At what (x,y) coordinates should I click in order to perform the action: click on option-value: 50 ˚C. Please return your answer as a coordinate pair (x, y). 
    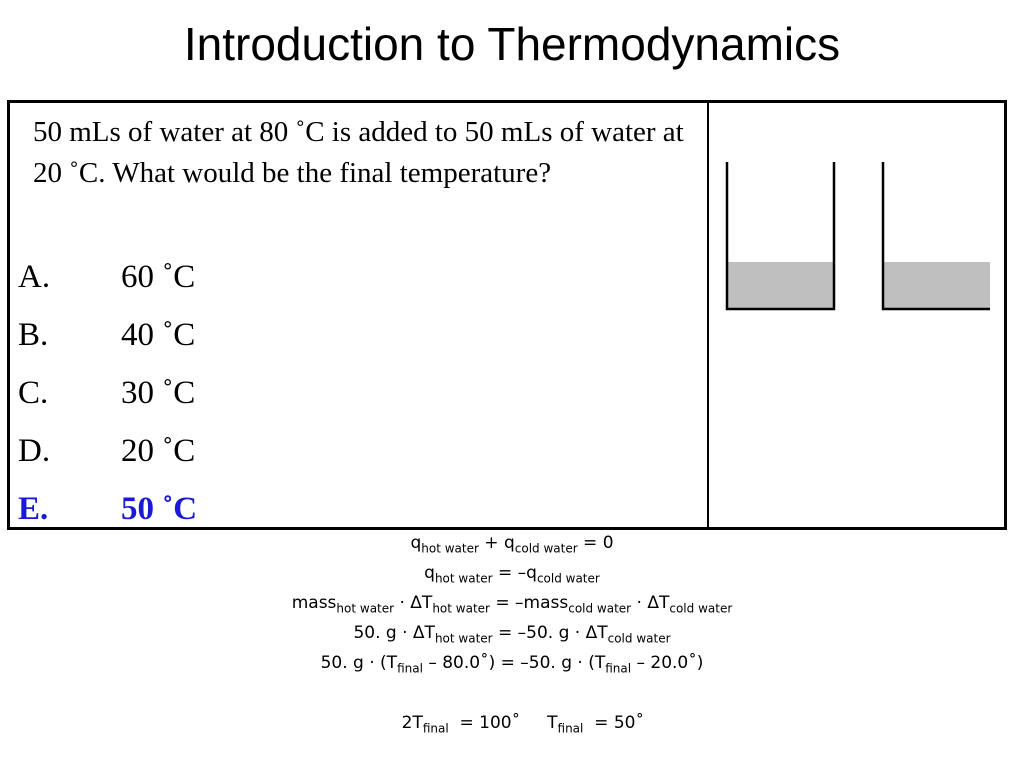
    Looking at the image, I should click on (159, 509).